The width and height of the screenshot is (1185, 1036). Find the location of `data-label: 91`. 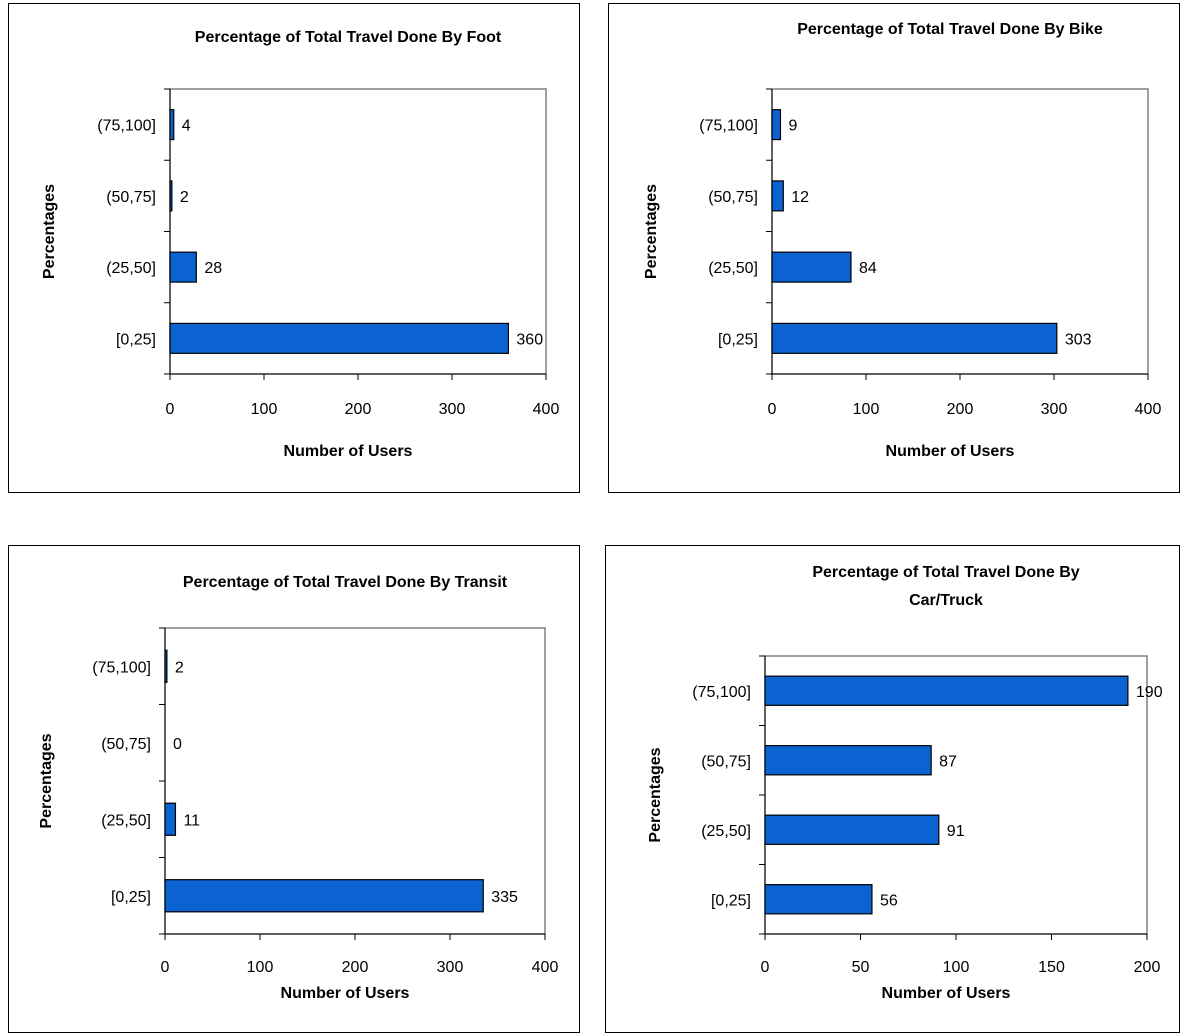

data-label: 91 is located at coordinates (956, 831).